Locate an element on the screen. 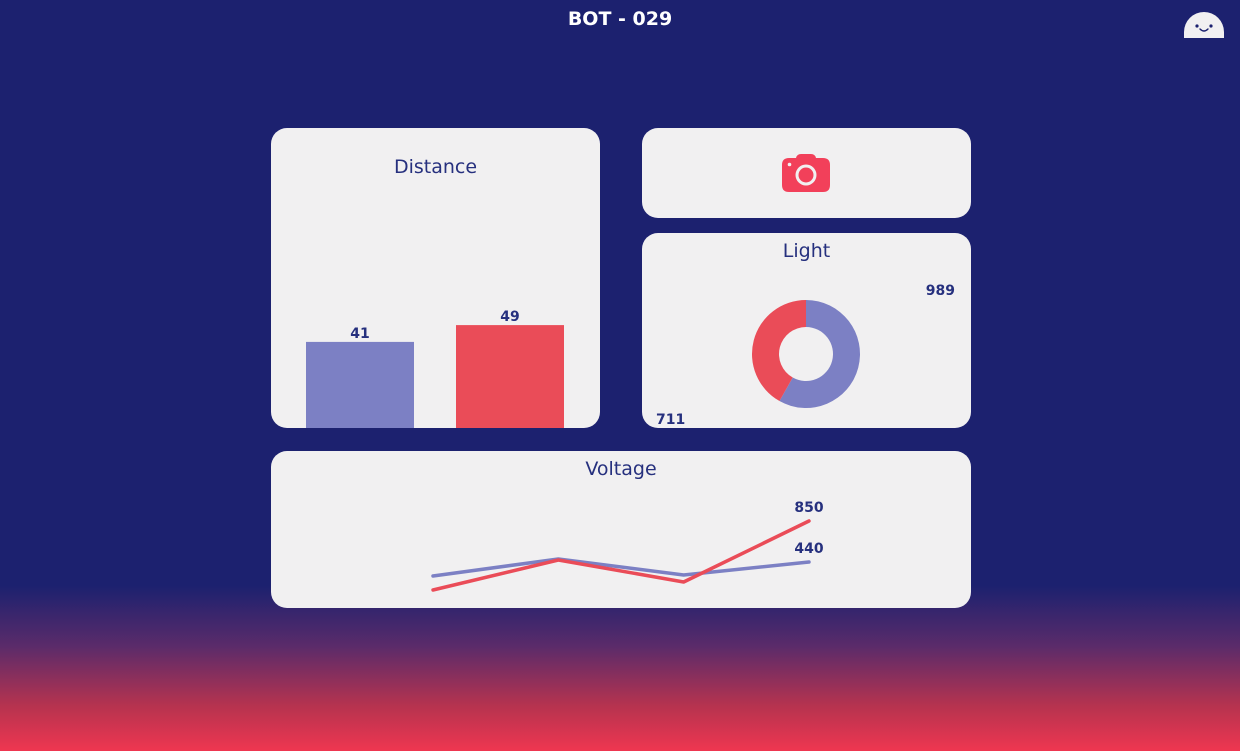 This screenshot has height=751, width=1240. robot-face-icon is located at coordinates (1204, 25).